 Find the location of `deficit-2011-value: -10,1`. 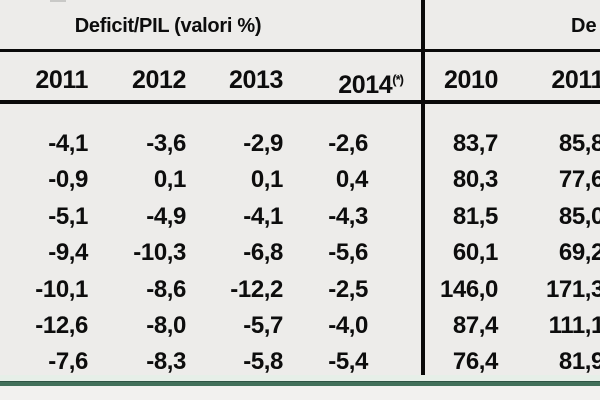

deficit-2011-value: -10,1 is located at coordinates (61, 289).